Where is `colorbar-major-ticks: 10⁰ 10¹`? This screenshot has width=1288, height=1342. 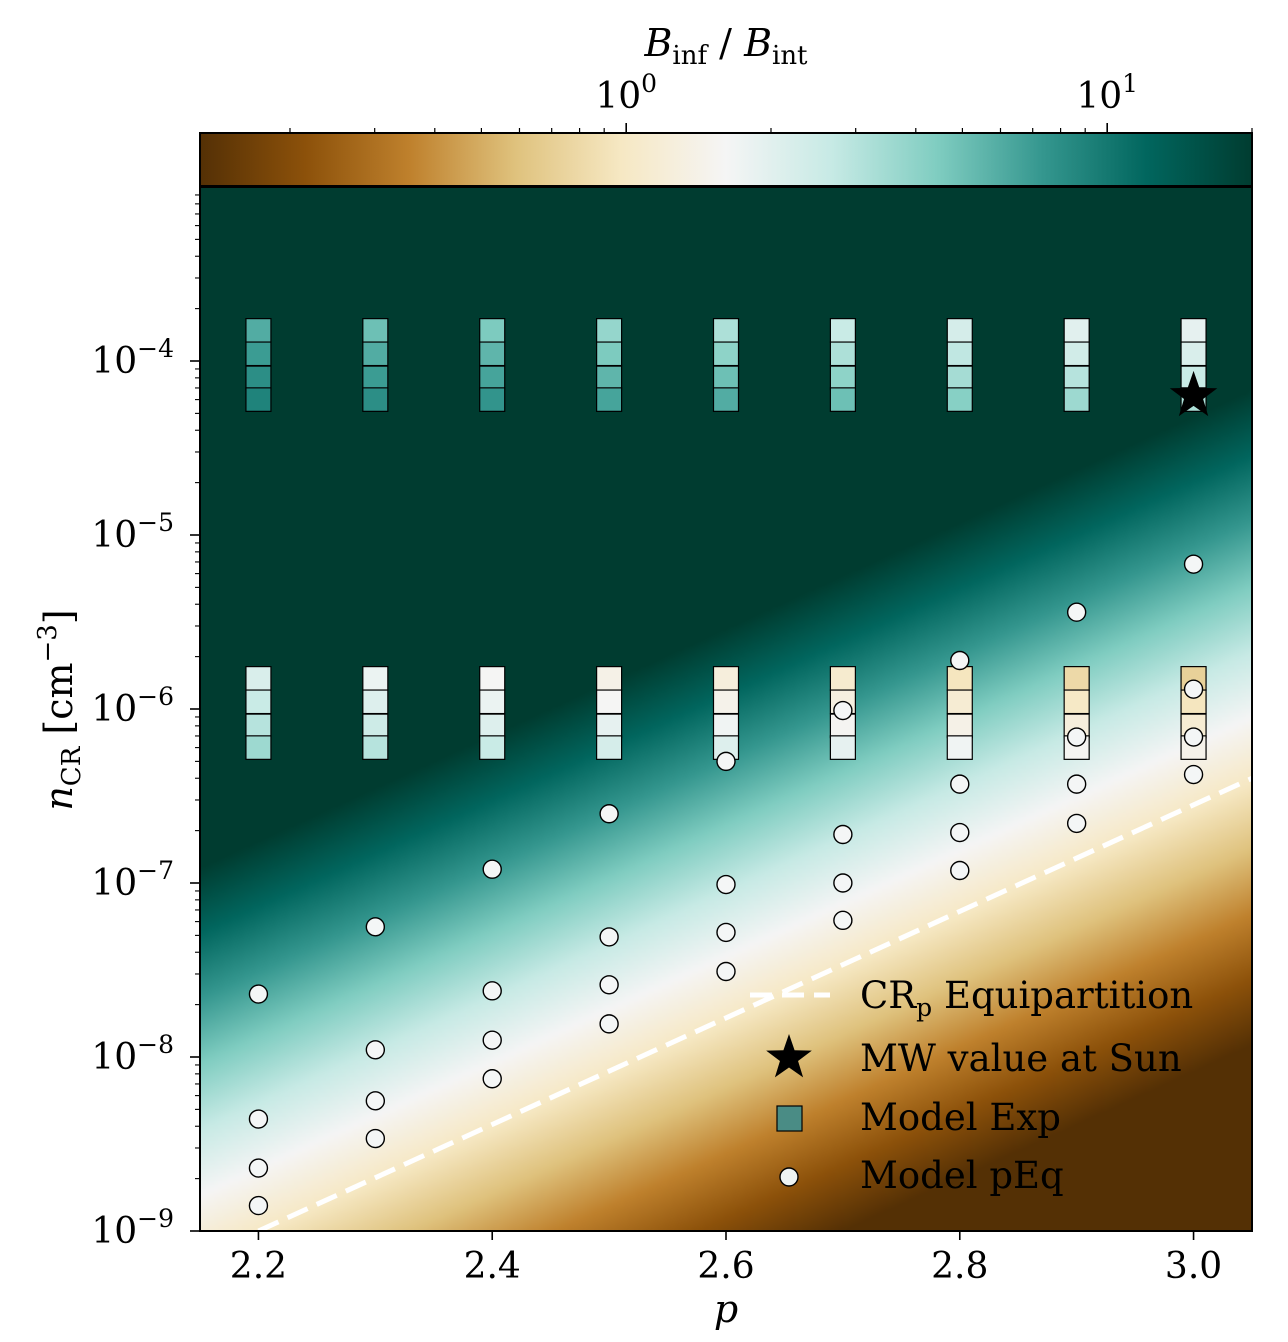 colorbar-major-ticks: 10⁰ 10¹ is located at coordinates (866, 93).